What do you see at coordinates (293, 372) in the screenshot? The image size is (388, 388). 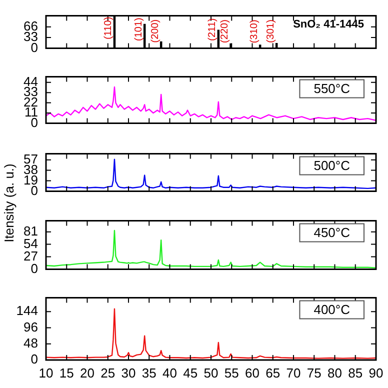 I see `x-tick-label: 70` at bounding box center [293, 372].